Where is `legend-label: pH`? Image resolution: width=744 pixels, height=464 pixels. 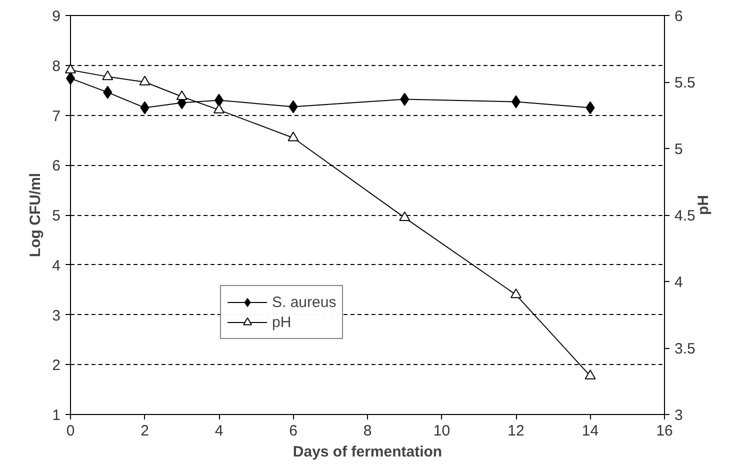
legend-label: pH is located at coordinates (282, 322).